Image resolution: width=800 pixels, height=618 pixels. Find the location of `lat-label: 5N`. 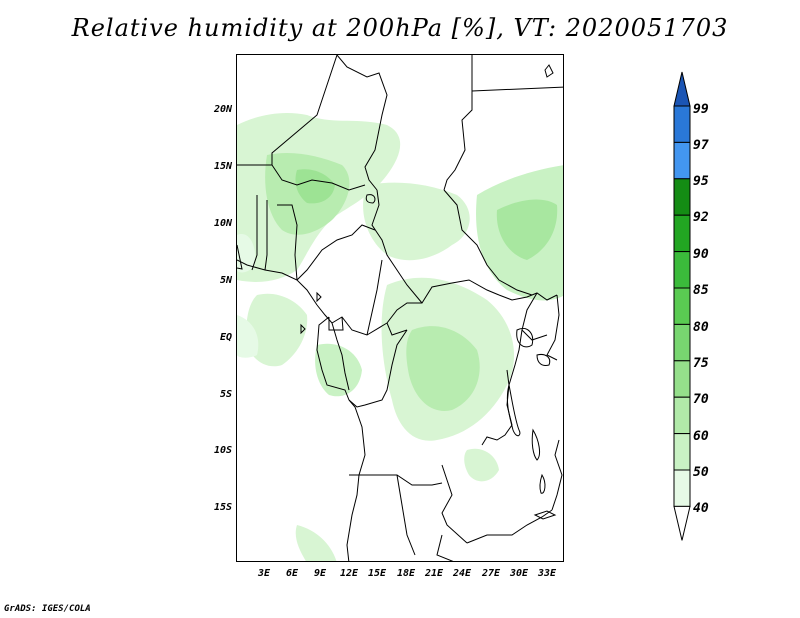

lat-label: 5N is located at coordinates (225, 280).